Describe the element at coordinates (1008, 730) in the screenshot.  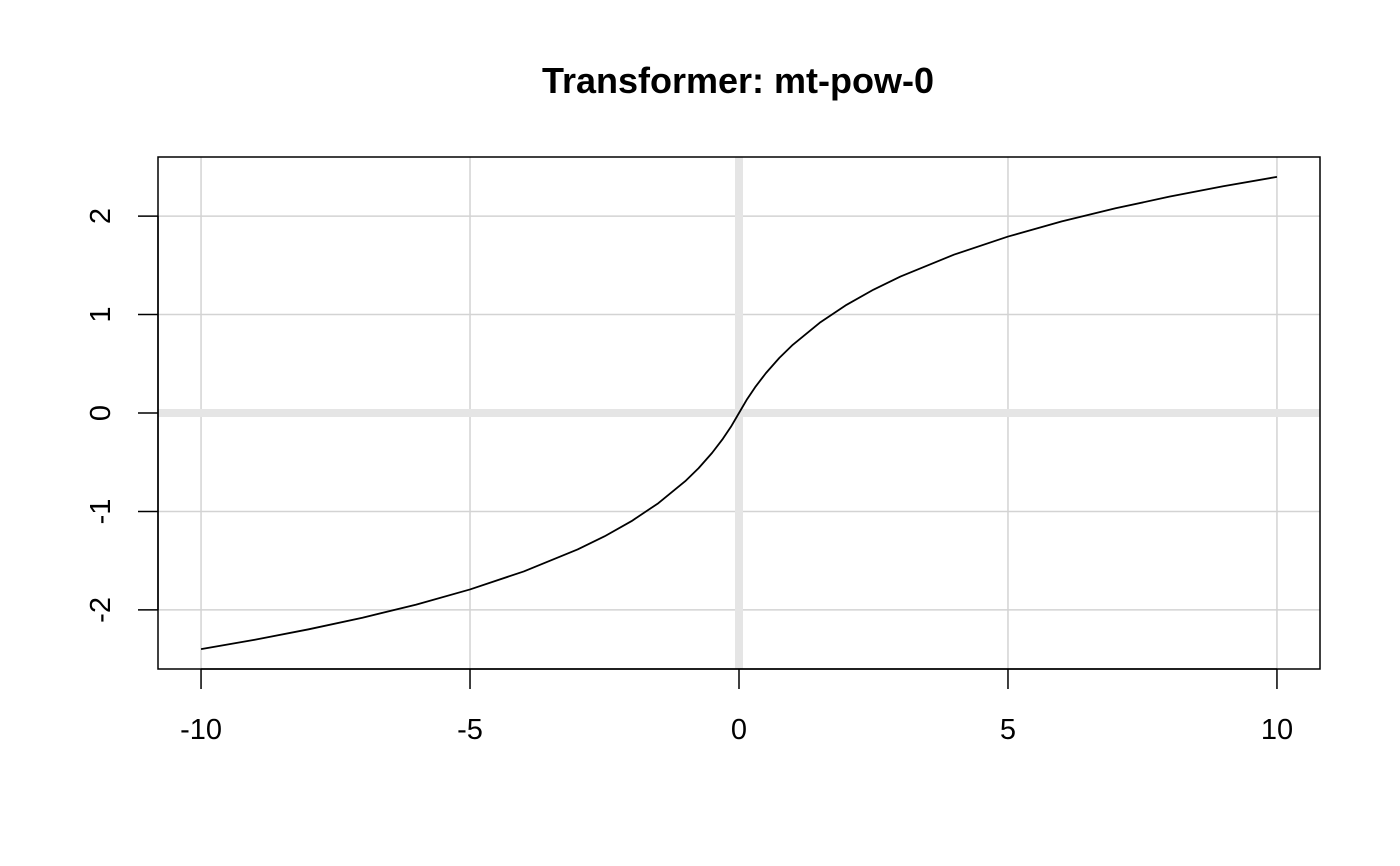
I see `x-tick-label-3: 5` at that location.